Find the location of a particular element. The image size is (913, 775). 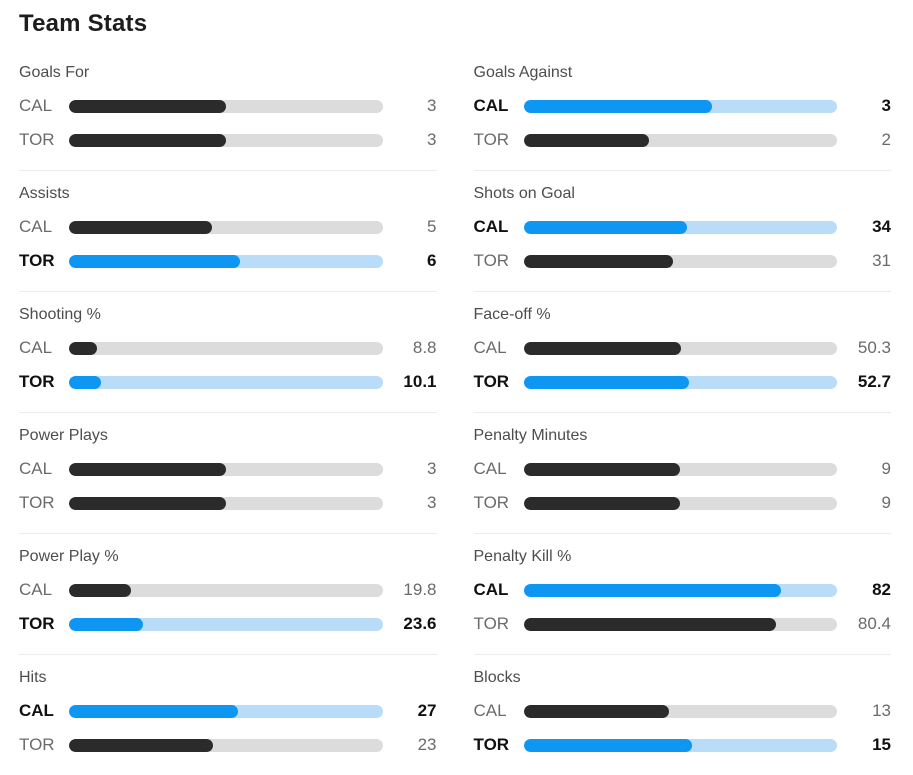

stat-value: 13 is located at coordinates (881, 710).